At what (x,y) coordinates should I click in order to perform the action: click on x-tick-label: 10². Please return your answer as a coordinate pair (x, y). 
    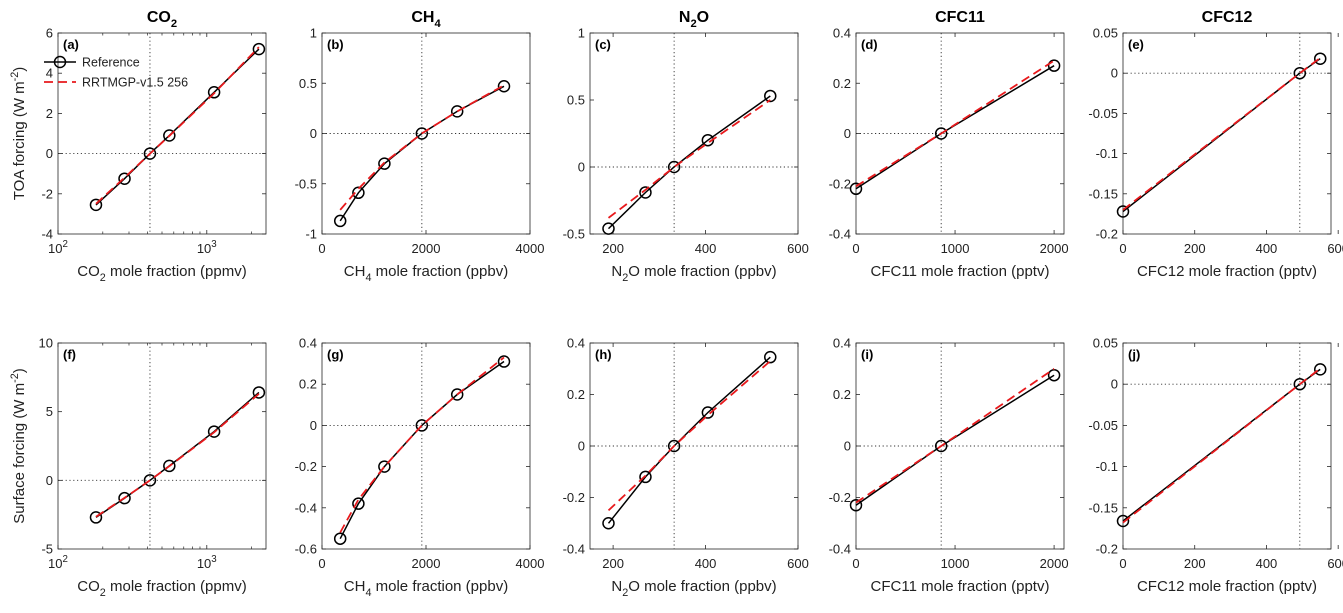
    Looking at the image, I should click on (58, 247).